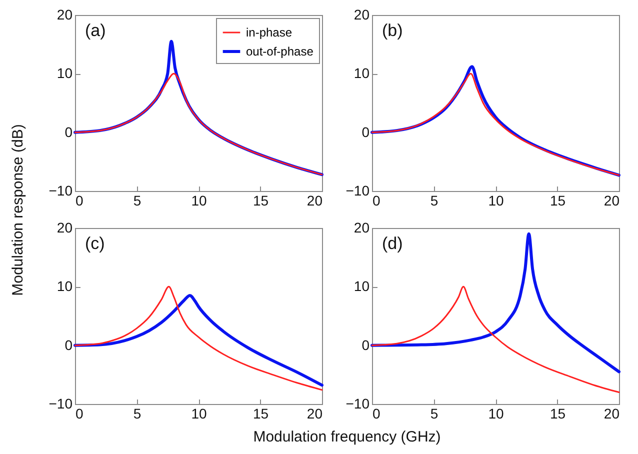  I want to click on annotation: (b), so click(392, 30).